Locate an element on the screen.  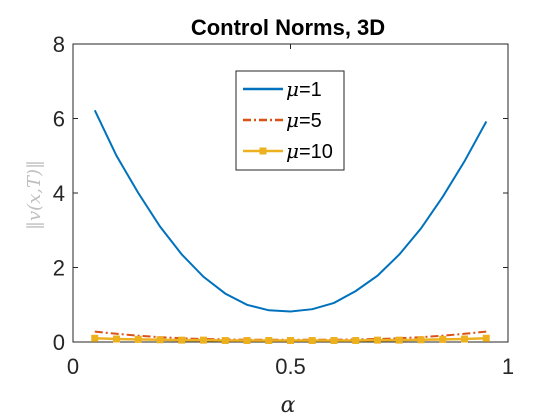
legend-label-2: μ=5 is located at coordinates (304, 120).